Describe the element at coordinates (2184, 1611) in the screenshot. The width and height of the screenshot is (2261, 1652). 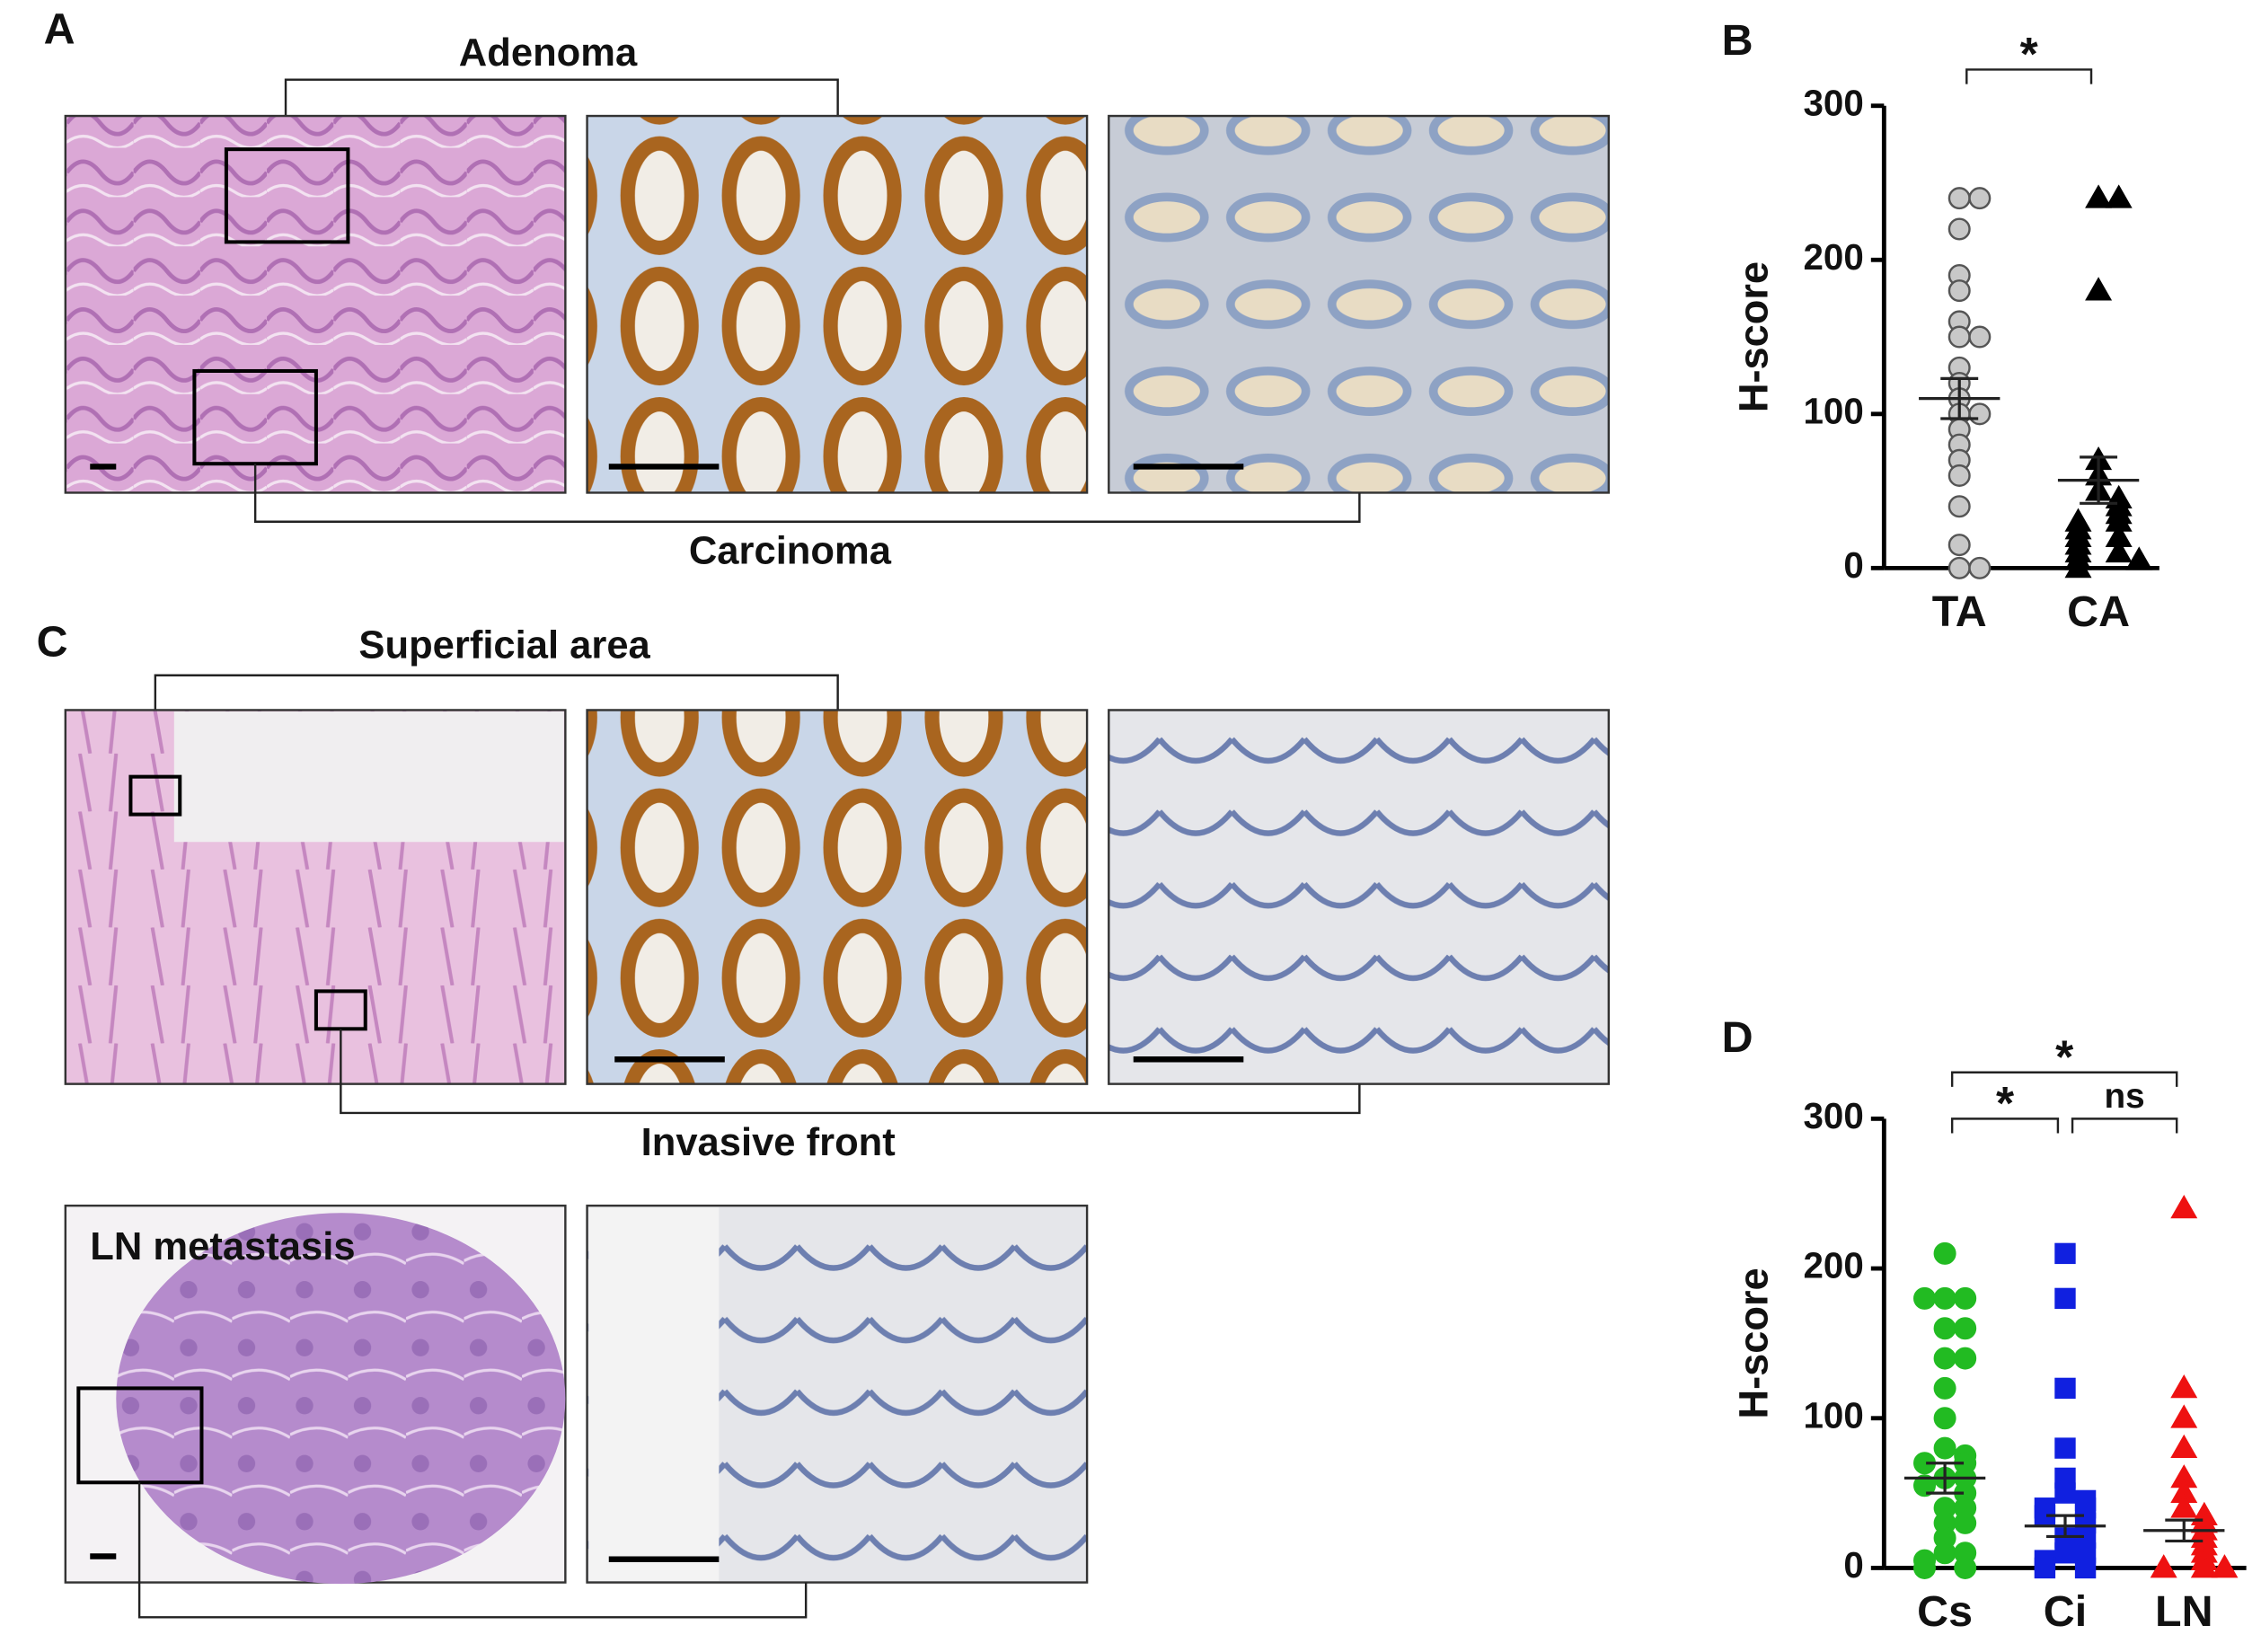
I see `x-tick-label: LN` at that location.